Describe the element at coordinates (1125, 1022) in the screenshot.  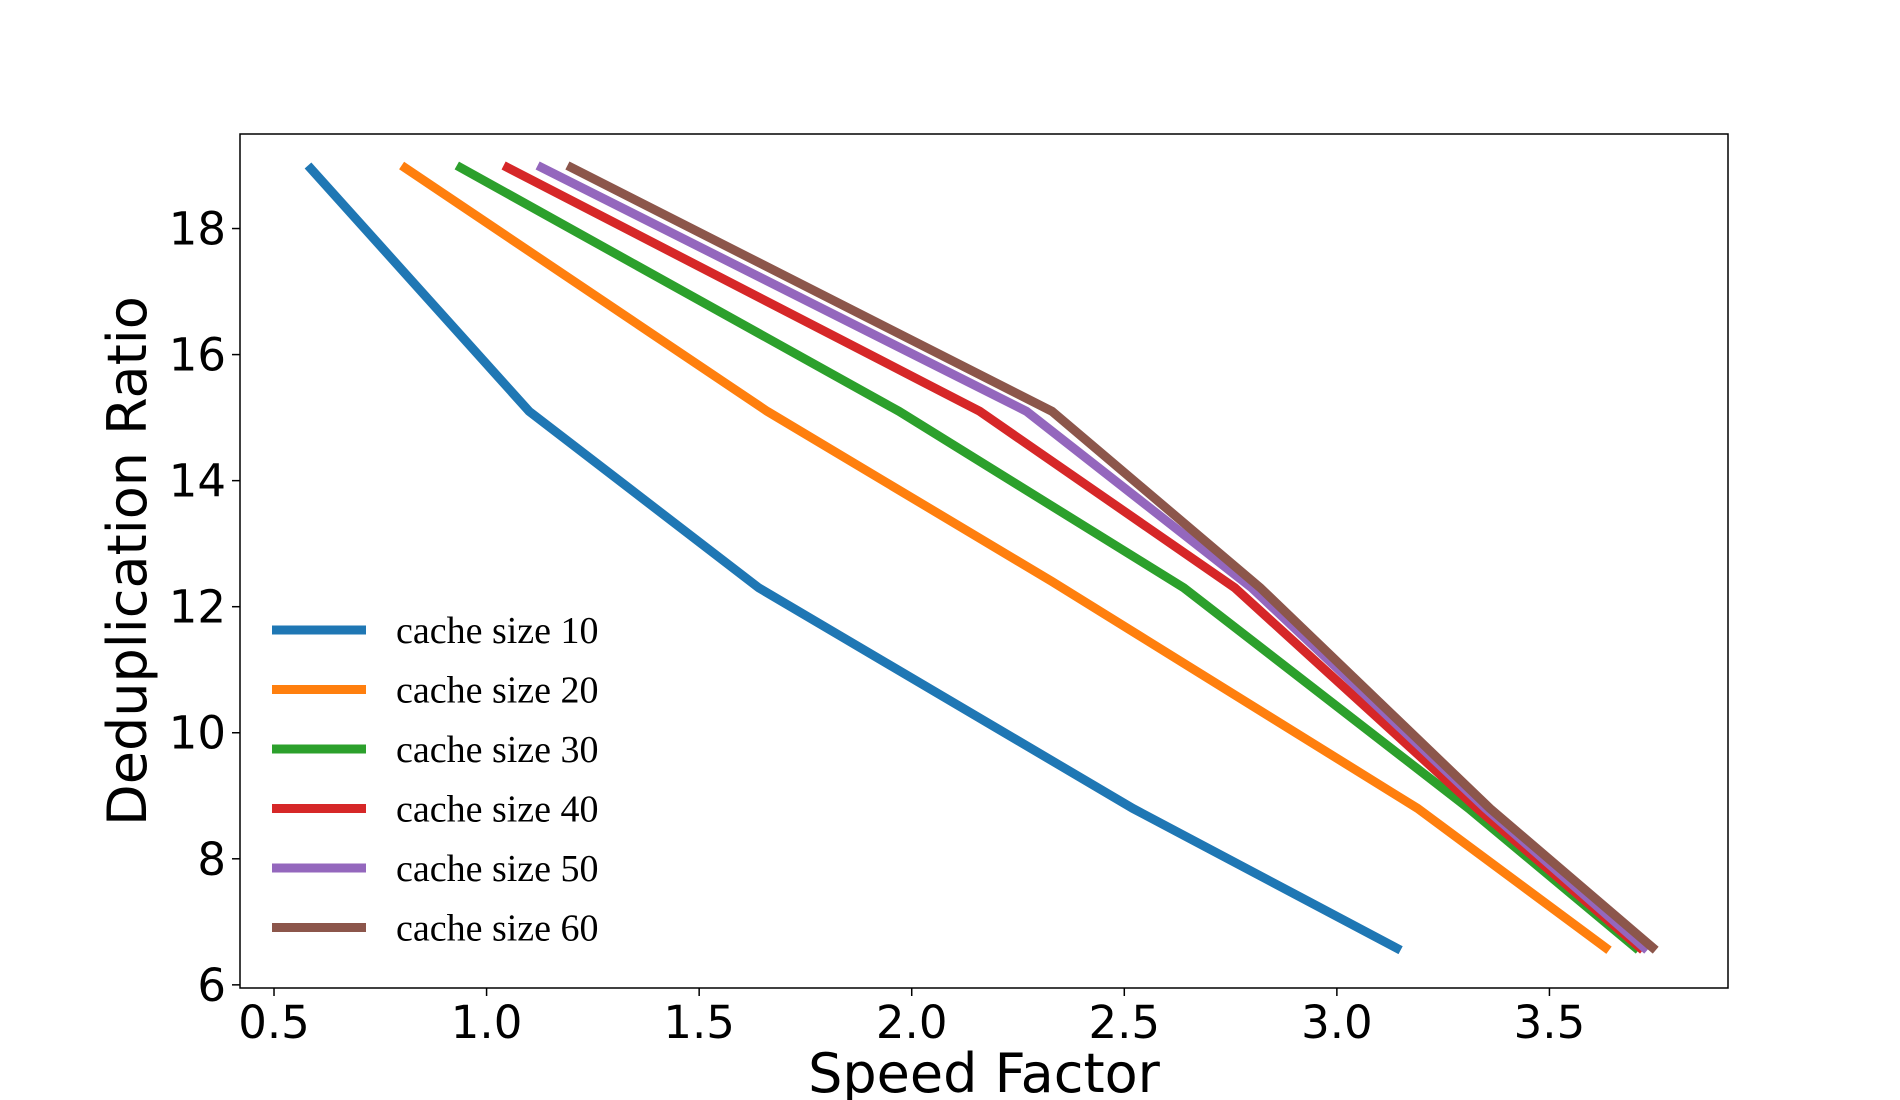
I see `x-tick-label: 2.5` at that location.